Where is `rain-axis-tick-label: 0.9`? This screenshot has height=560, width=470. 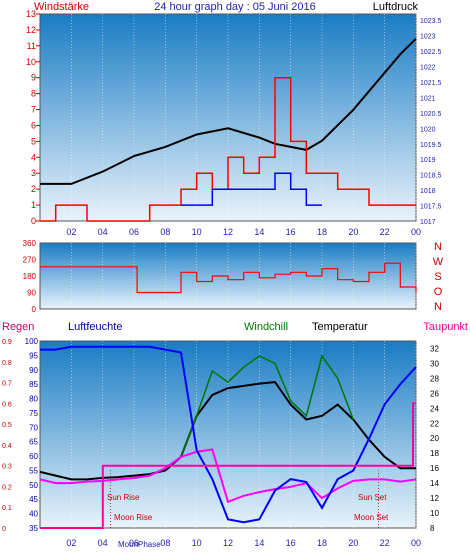 rain-axis-tick-label: 0.9 is located at coordinates (7, 342).